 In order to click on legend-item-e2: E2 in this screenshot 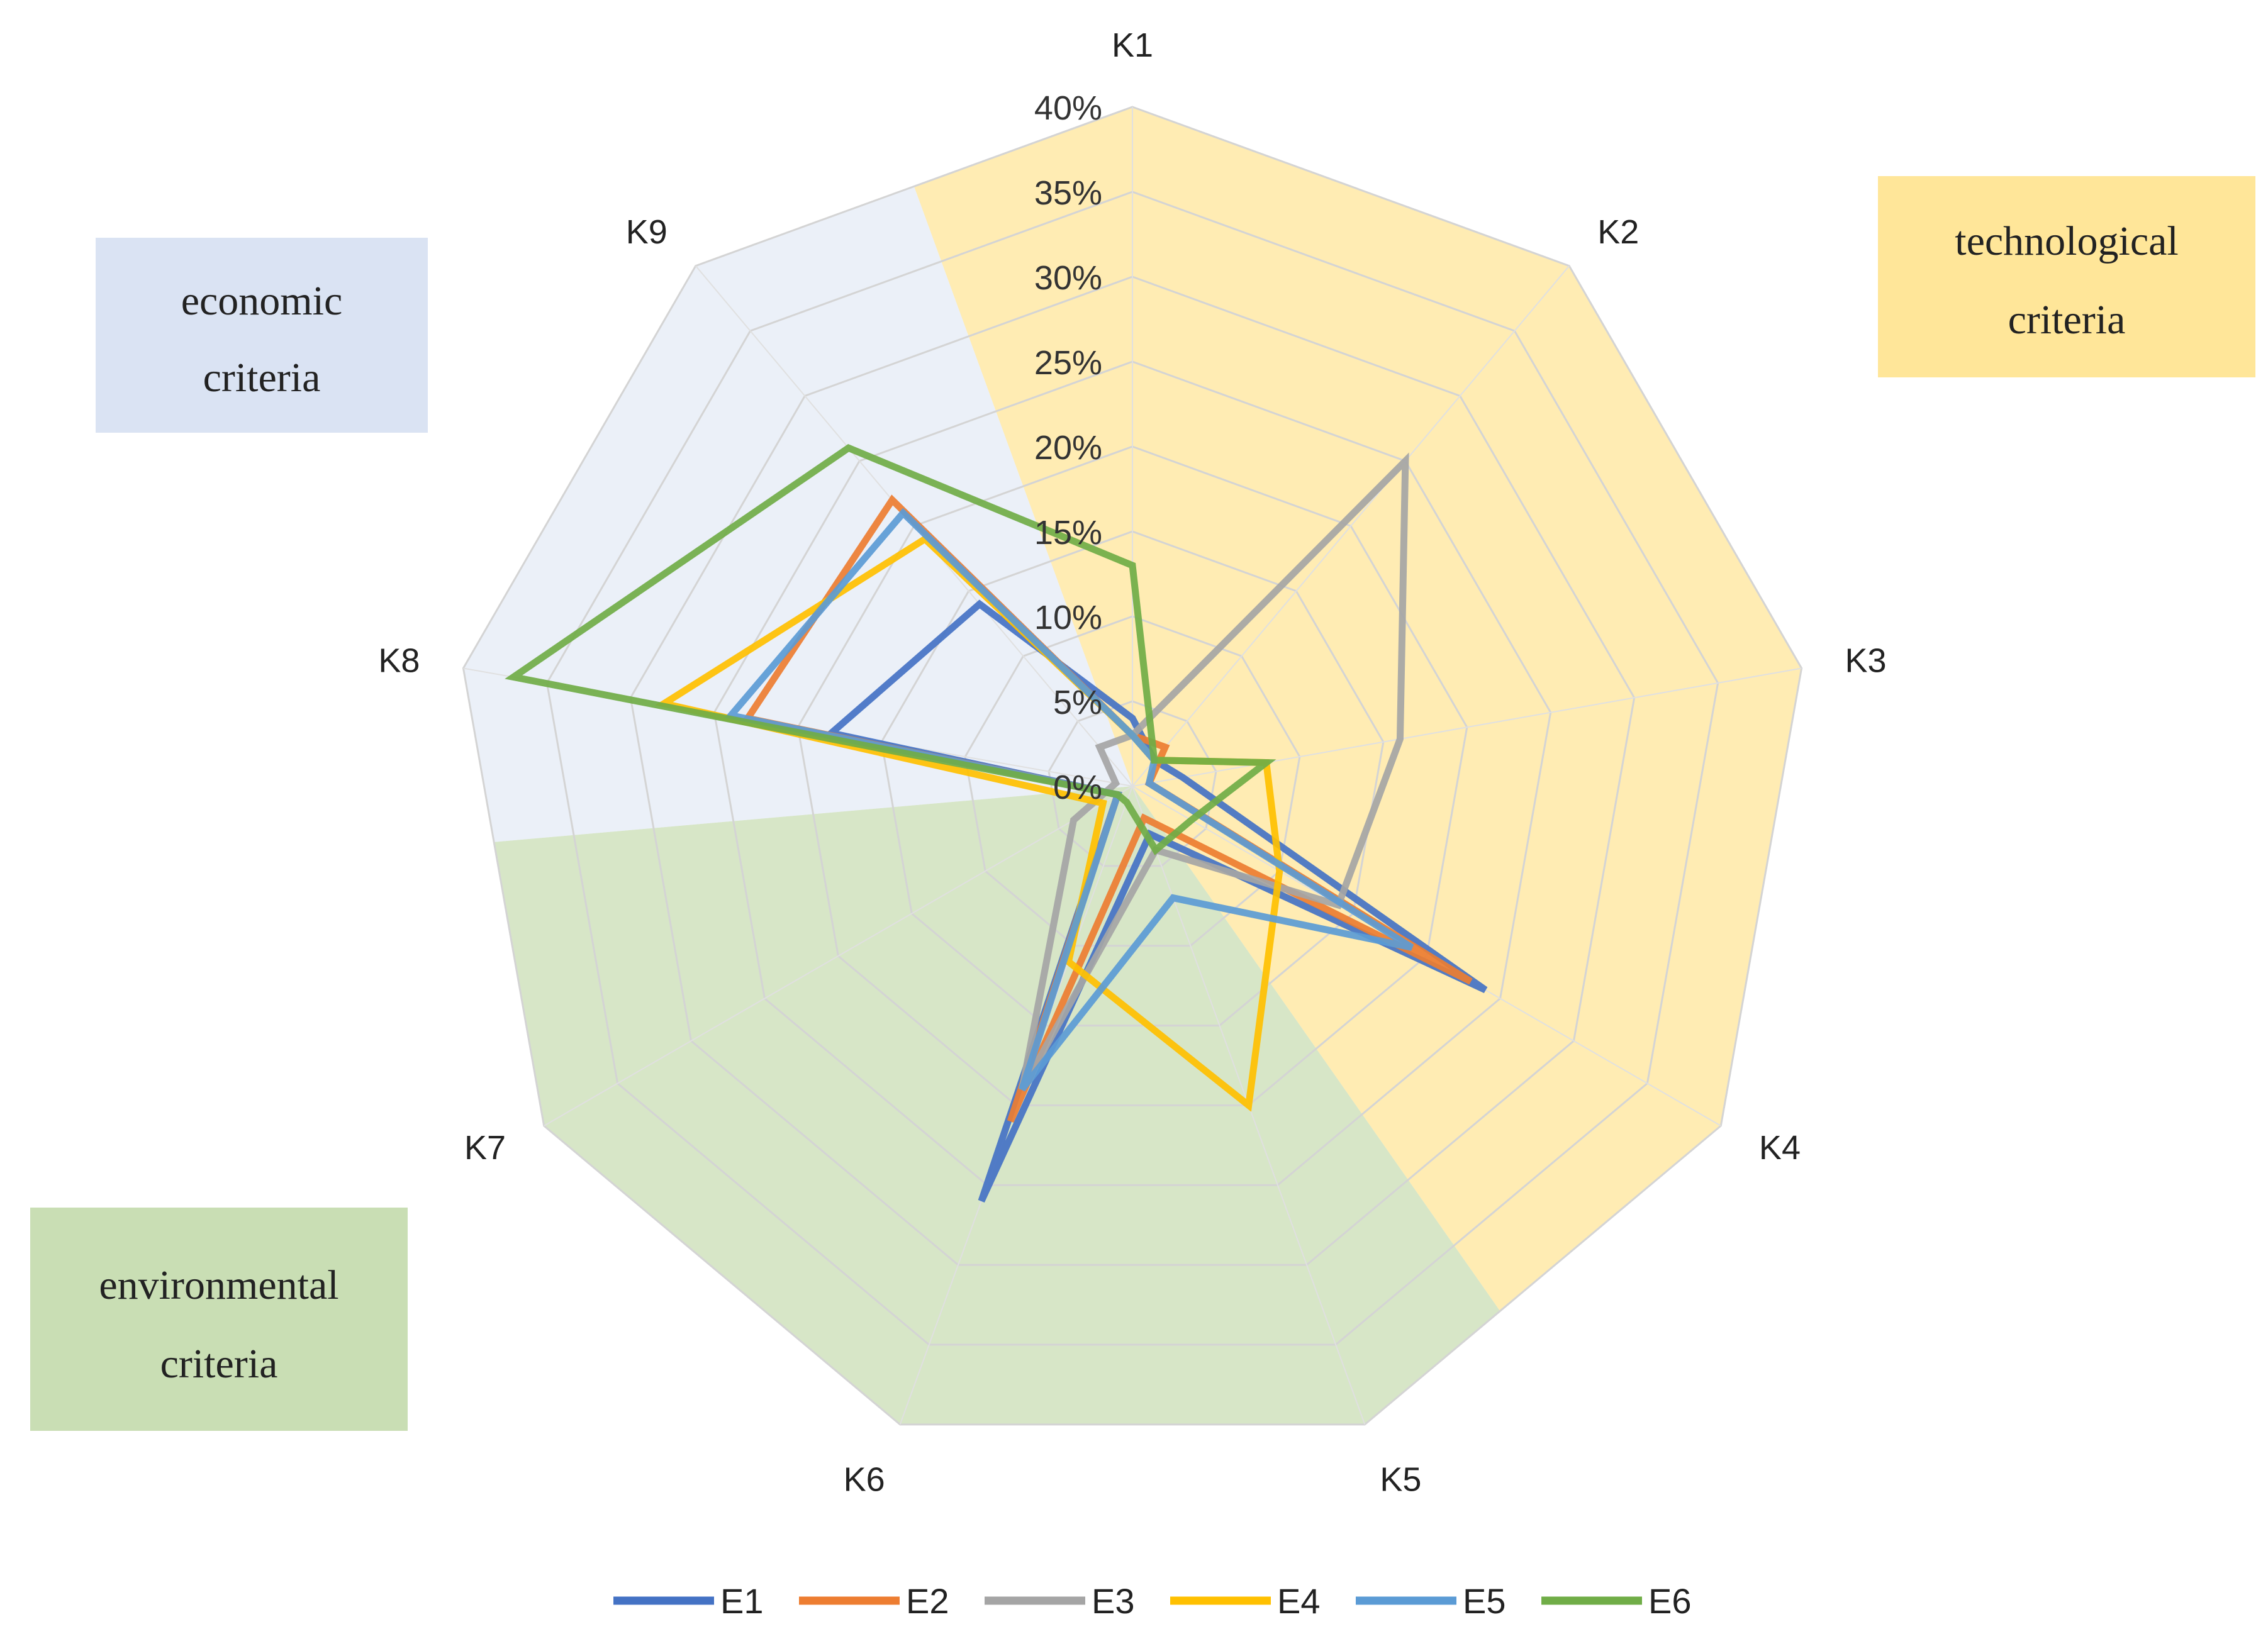, I will do `click(874, 1601)`.